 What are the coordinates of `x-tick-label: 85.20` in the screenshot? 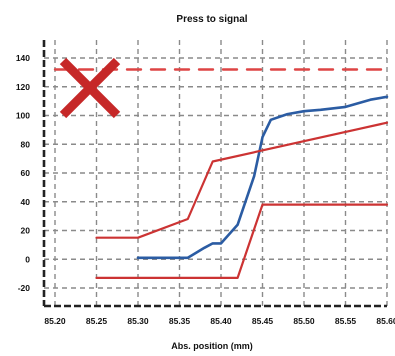 It's located at (55, 321).